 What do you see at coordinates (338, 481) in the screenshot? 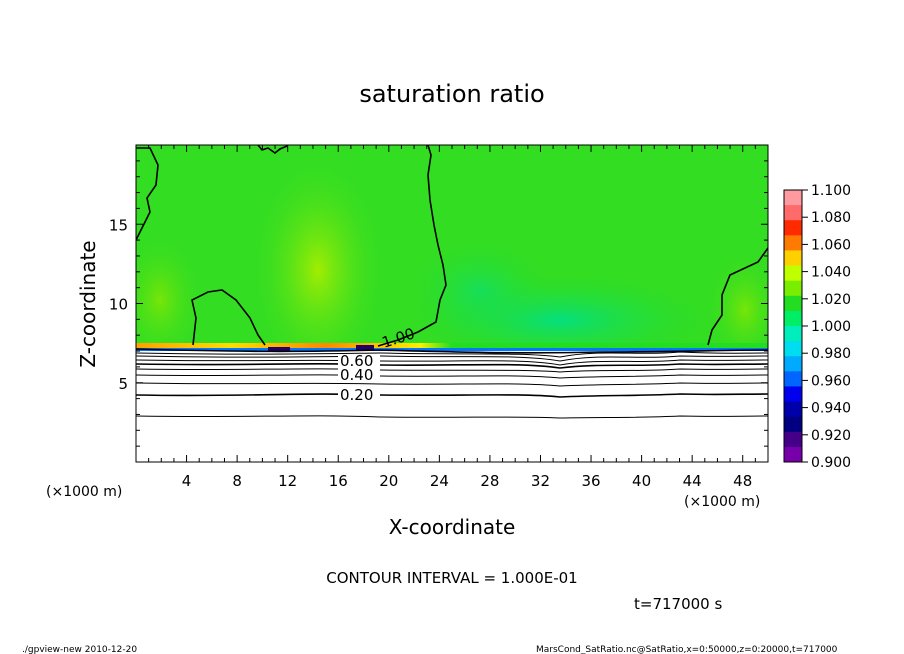
I see `x-tick-label: 16` at bounding box center [338, 481].